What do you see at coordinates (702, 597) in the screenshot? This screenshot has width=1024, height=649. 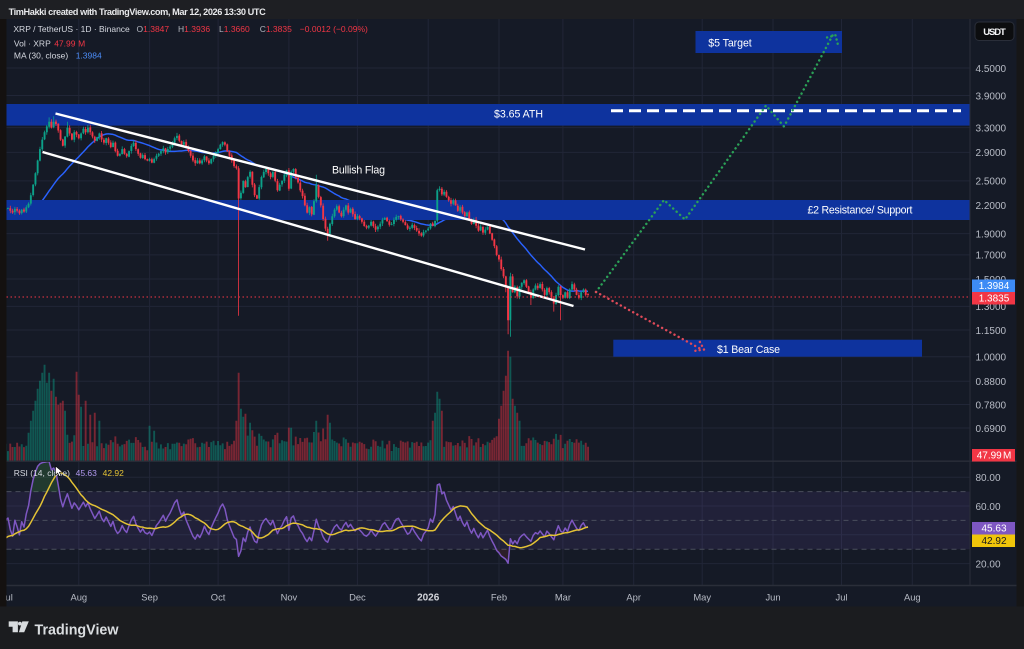 I see `svg-text: May` at bounding box center [702, 597].